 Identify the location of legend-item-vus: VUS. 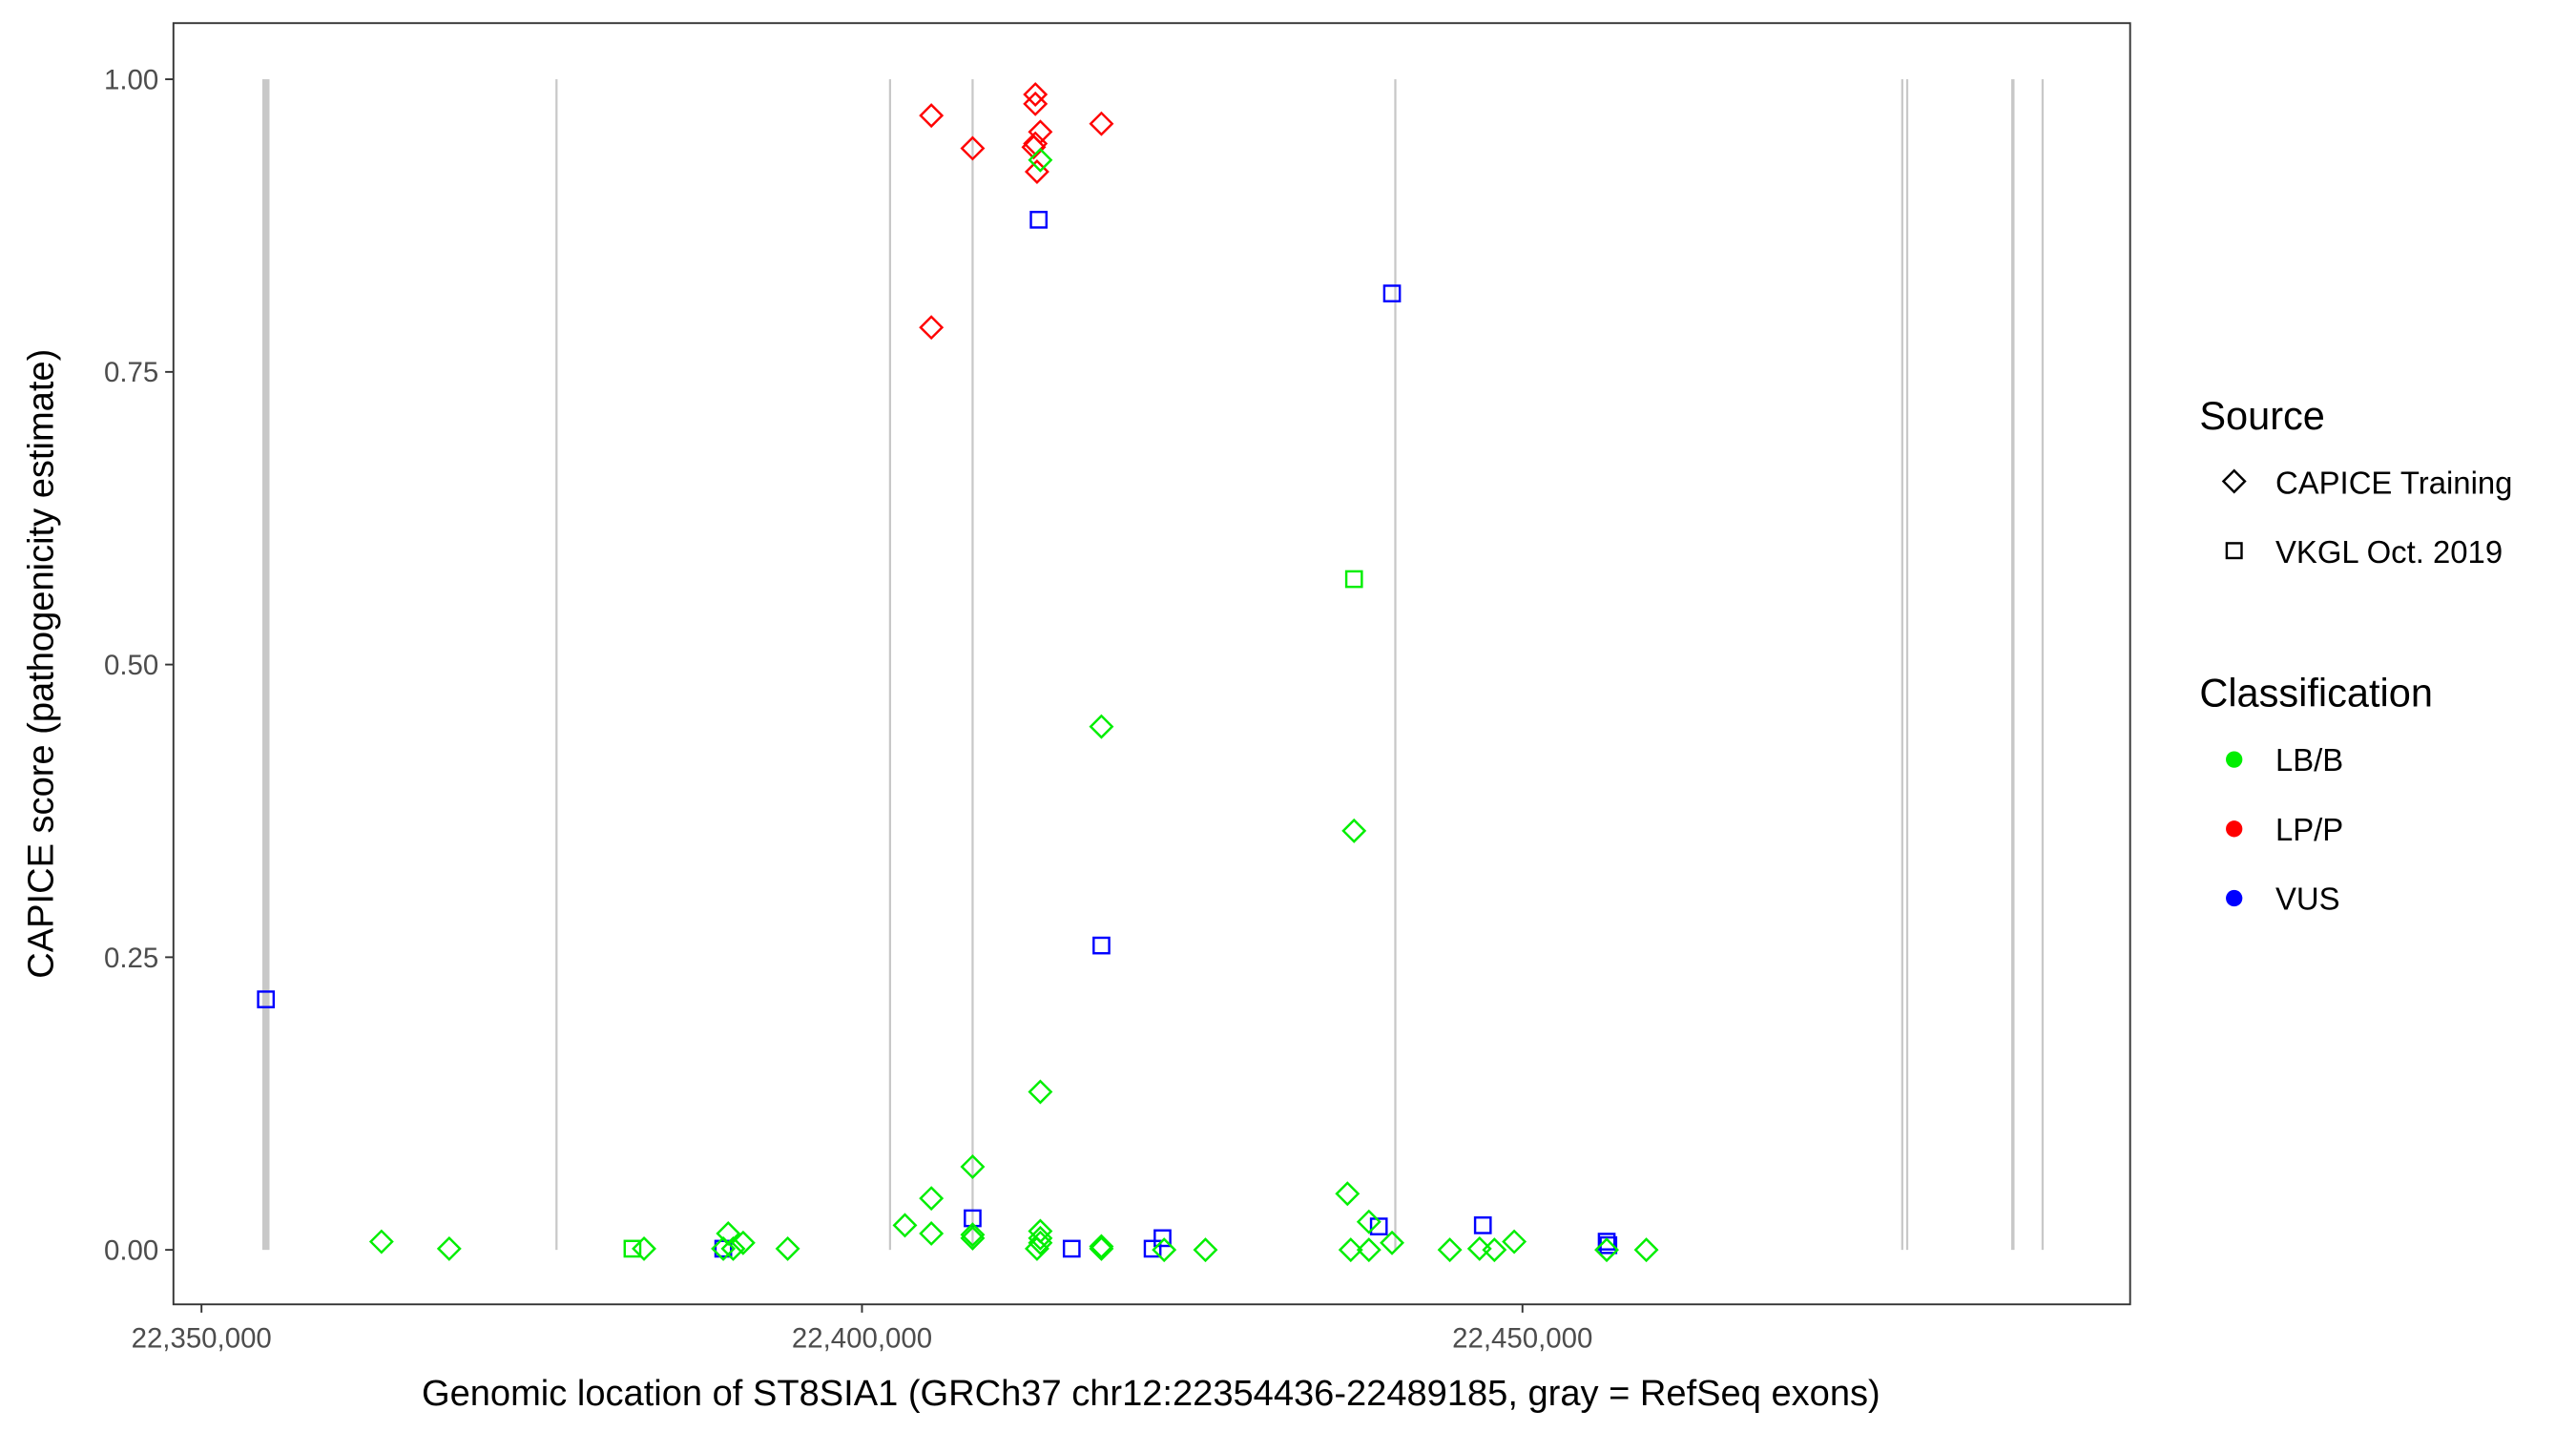
(2307, 899).